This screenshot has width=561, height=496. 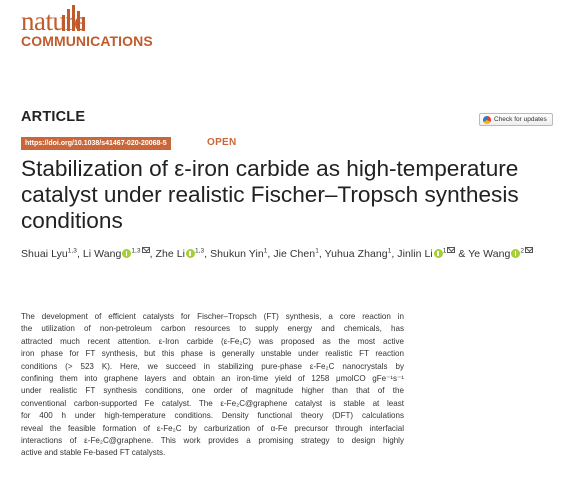 I want to click on author-name: Zhe Li, so click(x=170, y=254).